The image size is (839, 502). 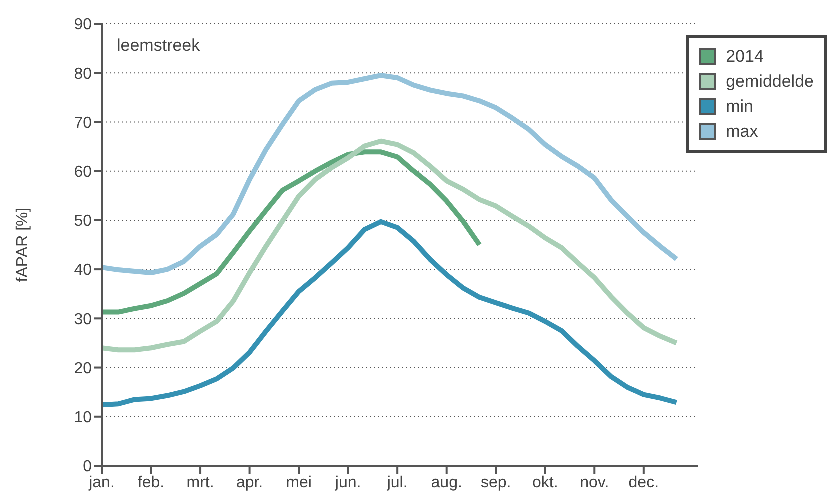 I want to click on y-tick-label: 60, so click(x=83, y=173).